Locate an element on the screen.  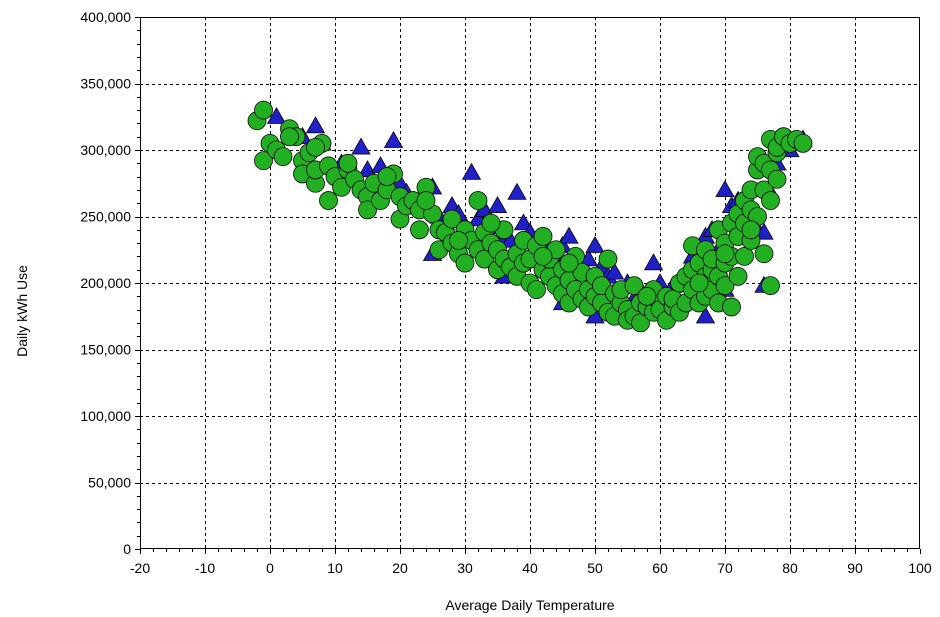
x-tick-label: 50 is located at coordinates (595, 568).